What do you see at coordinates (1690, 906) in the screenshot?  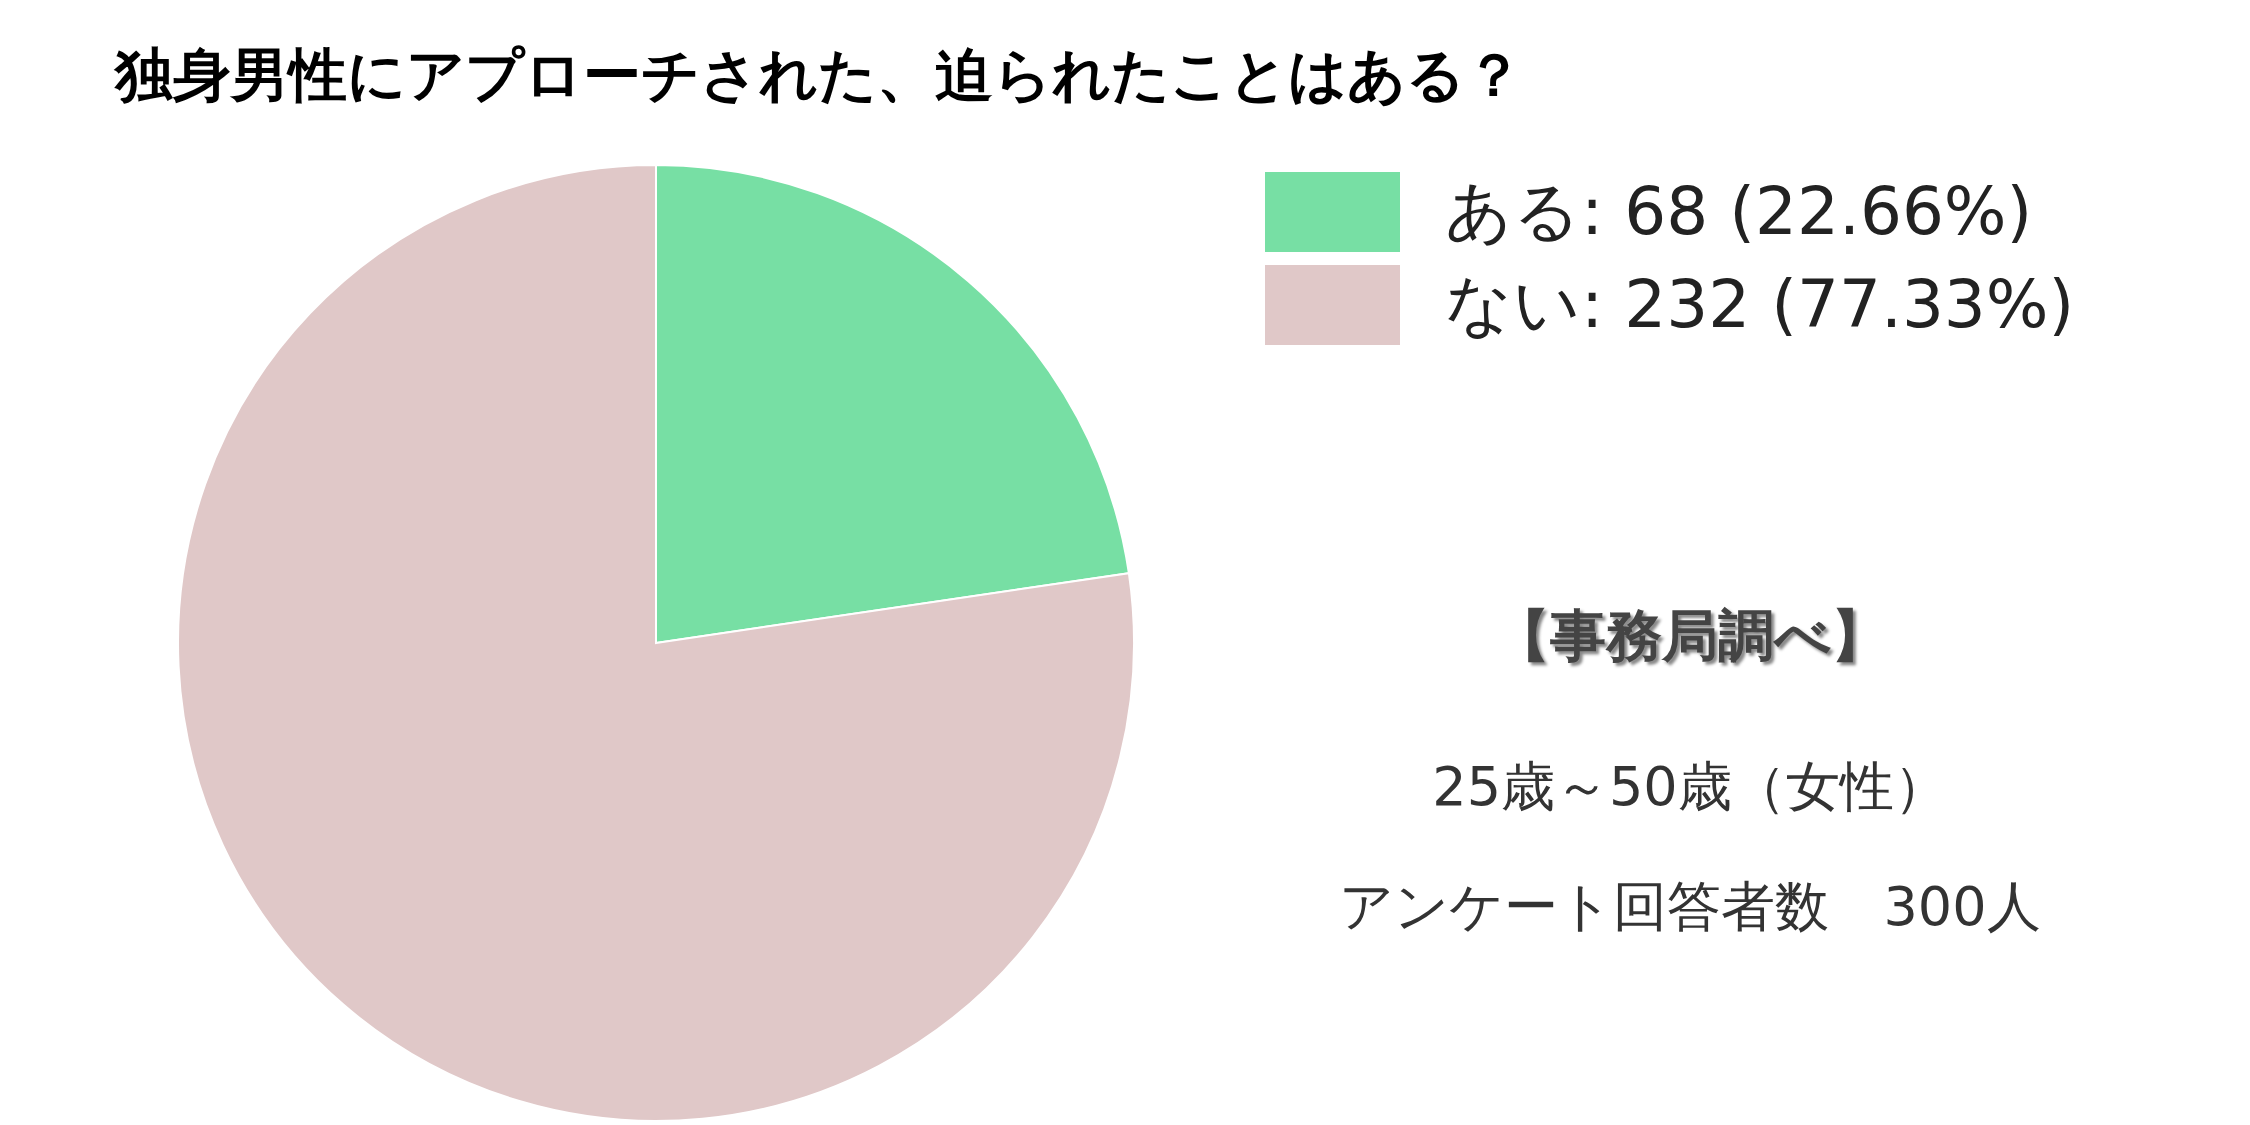 I see `text: アンケート回答者数 300人` at bounding box center [1690, 906].